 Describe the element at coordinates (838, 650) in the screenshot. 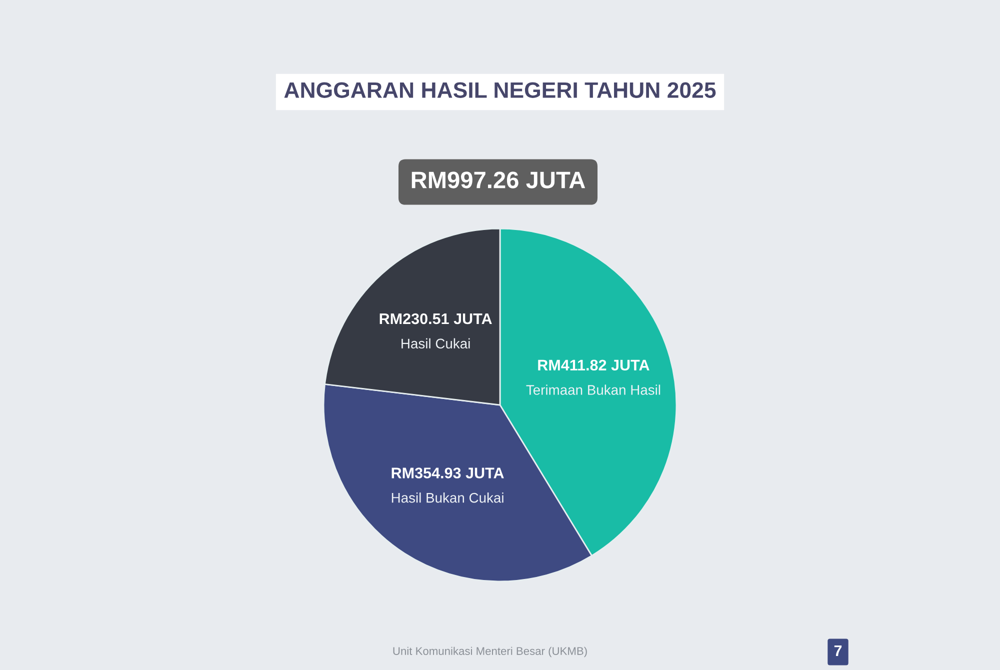

I see `text: 7` at that location.